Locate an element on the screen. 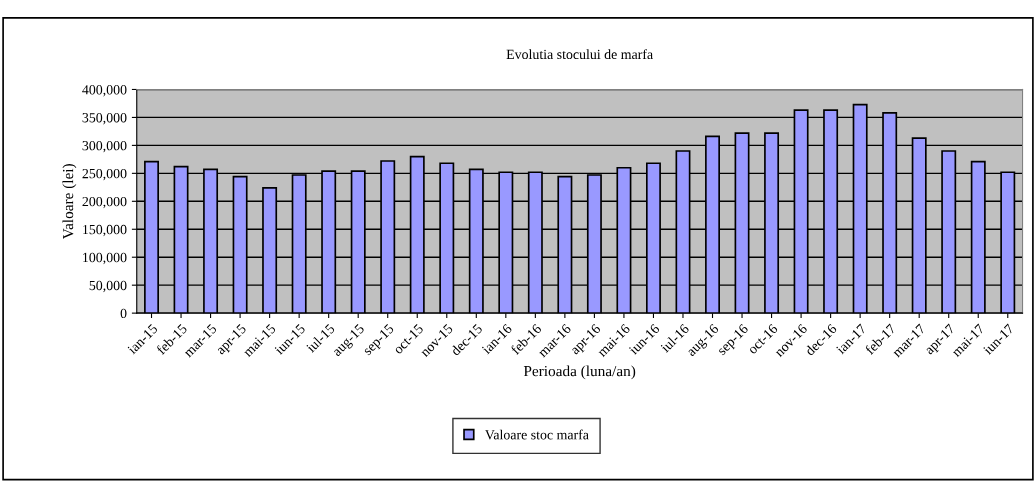 The image size is (1036, 481). y-tick-label: 50,000 is located at coordinates (108, 286).